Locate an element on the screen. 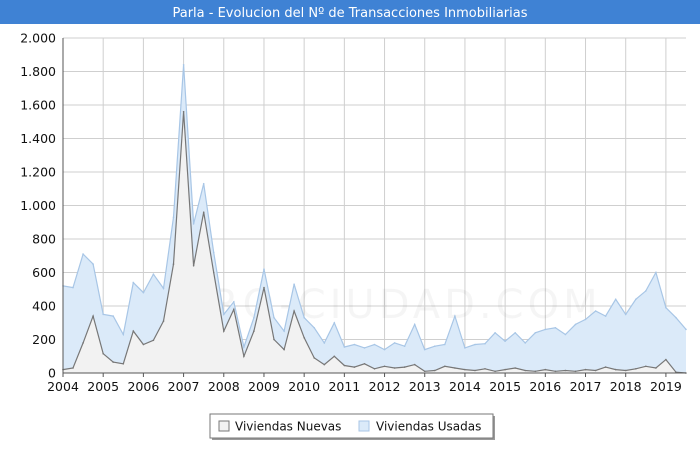 The image size is (700, 465). x-tick-label: 2006 is located at coordinates (143, 386).